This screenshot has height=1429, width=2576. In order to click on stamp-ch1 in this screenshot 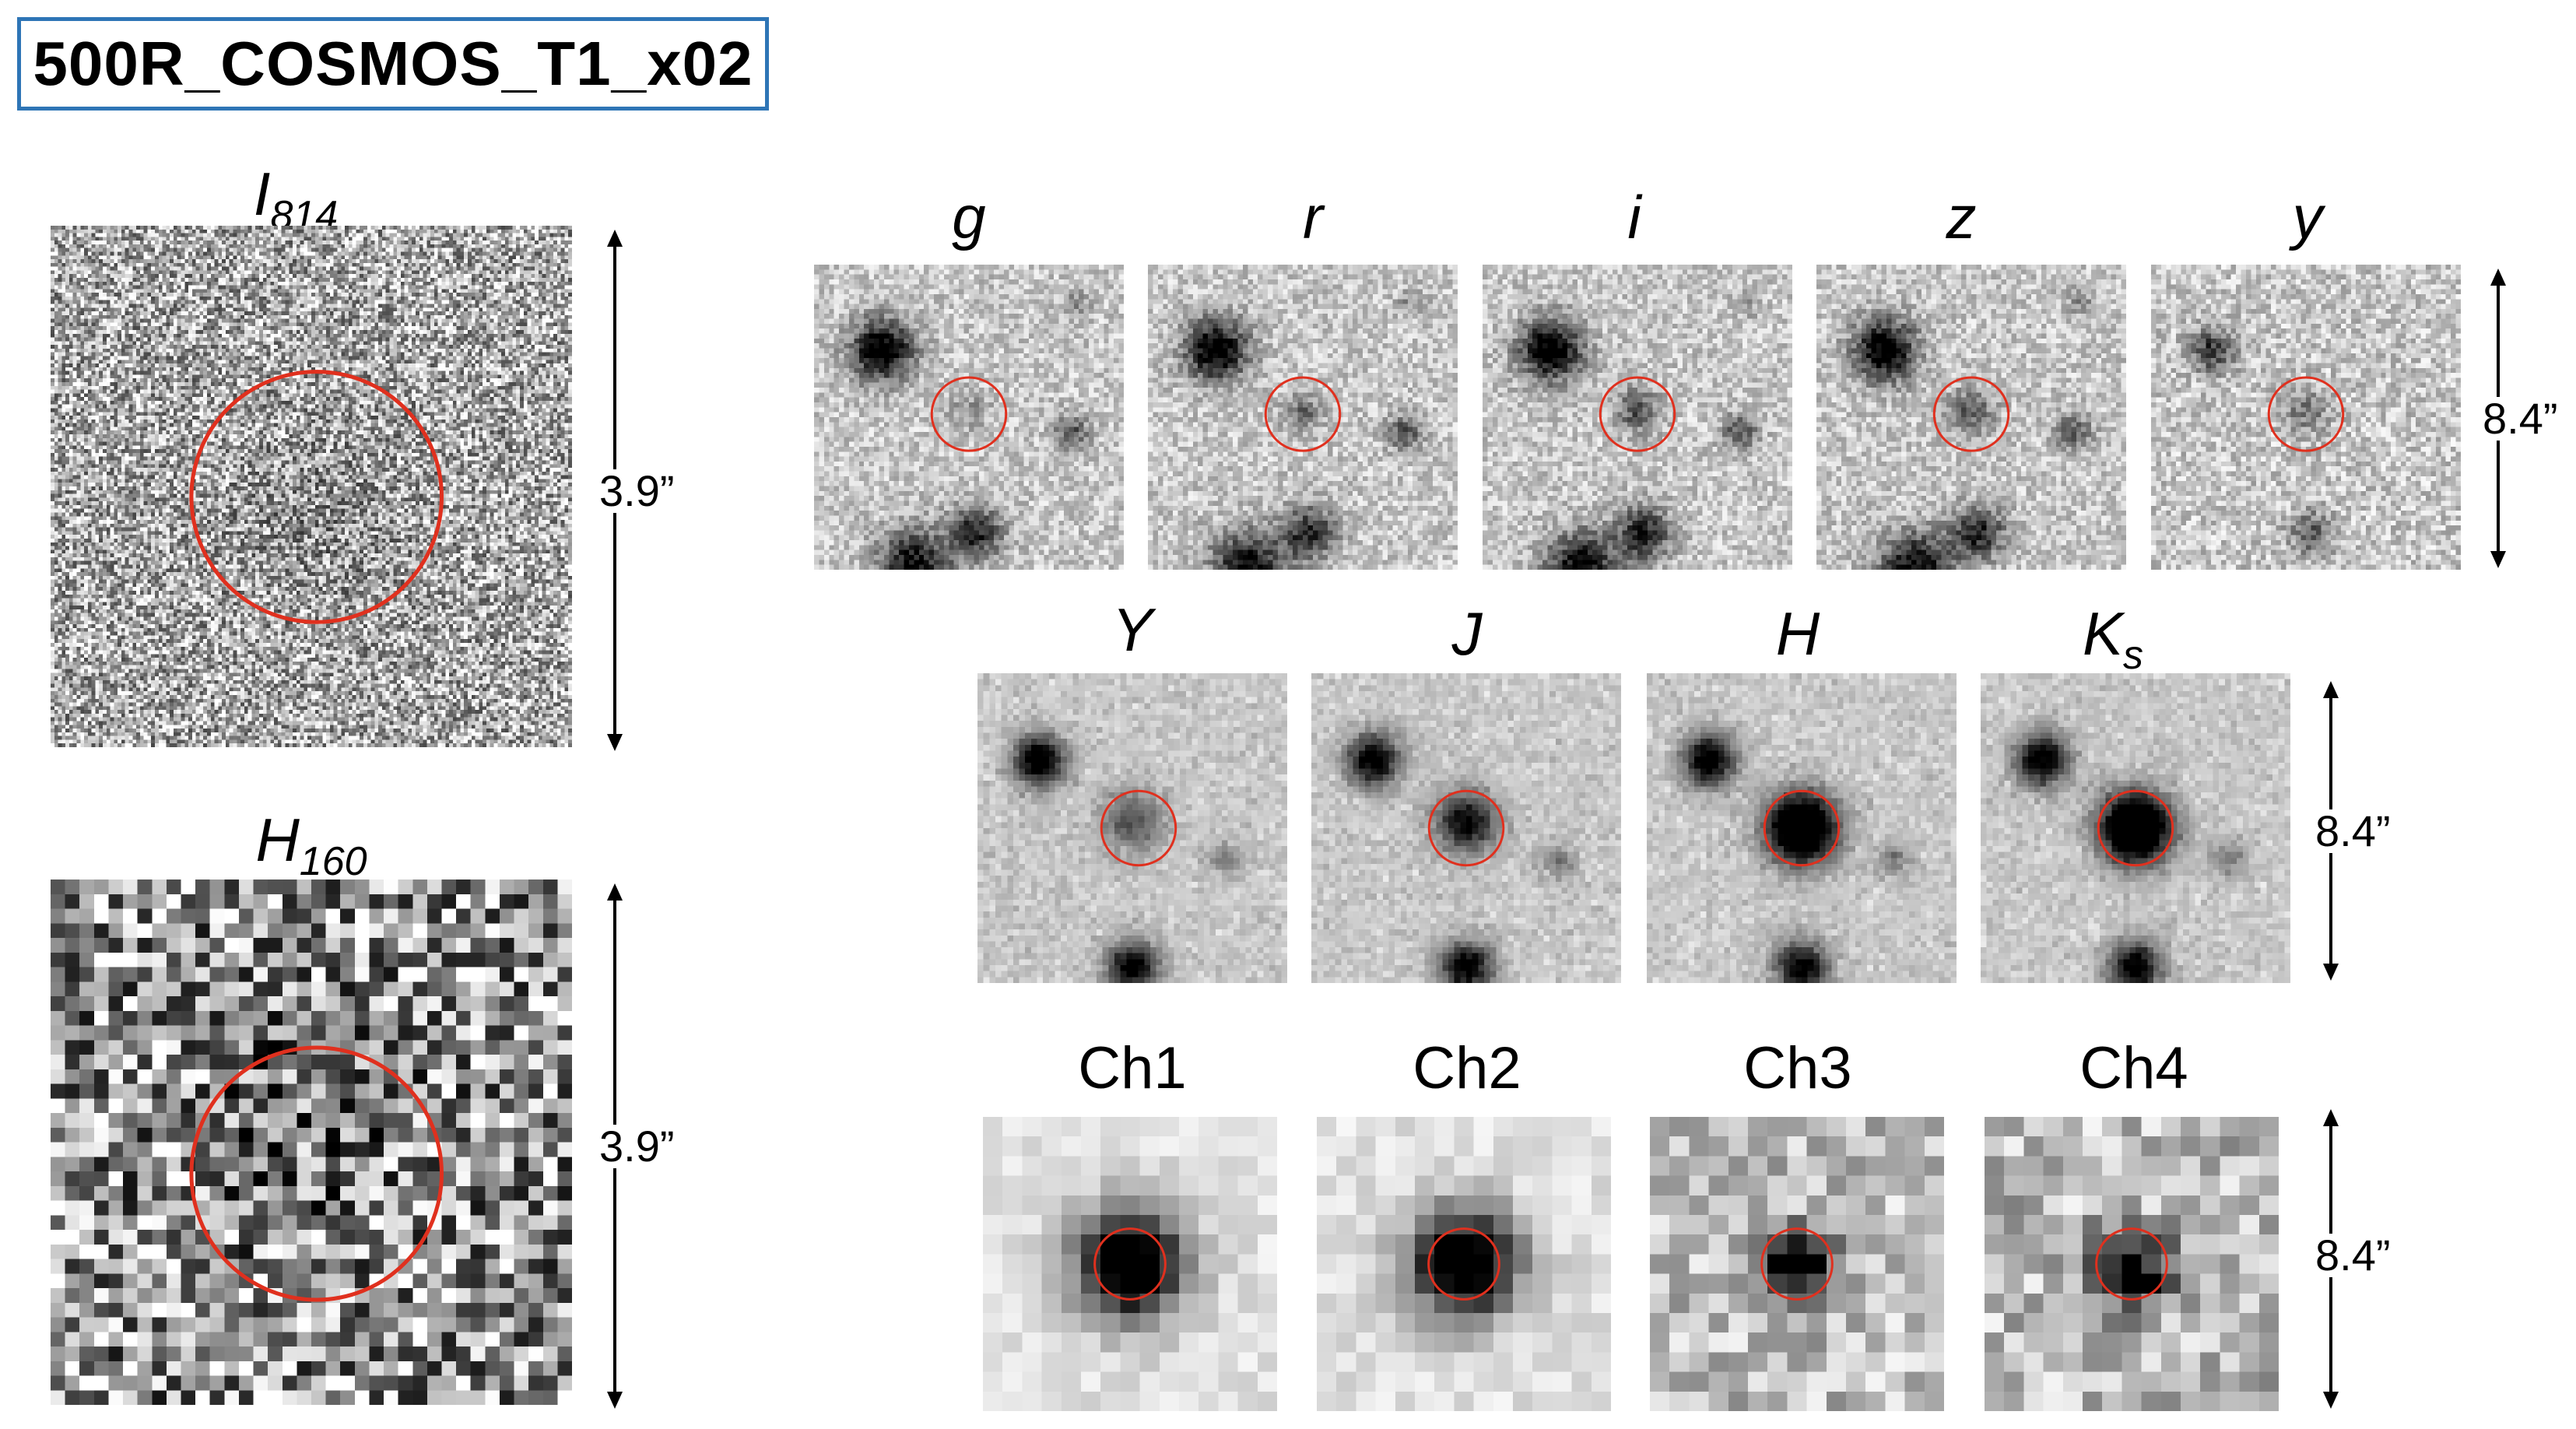, I will do `click(1130, 1264)`.